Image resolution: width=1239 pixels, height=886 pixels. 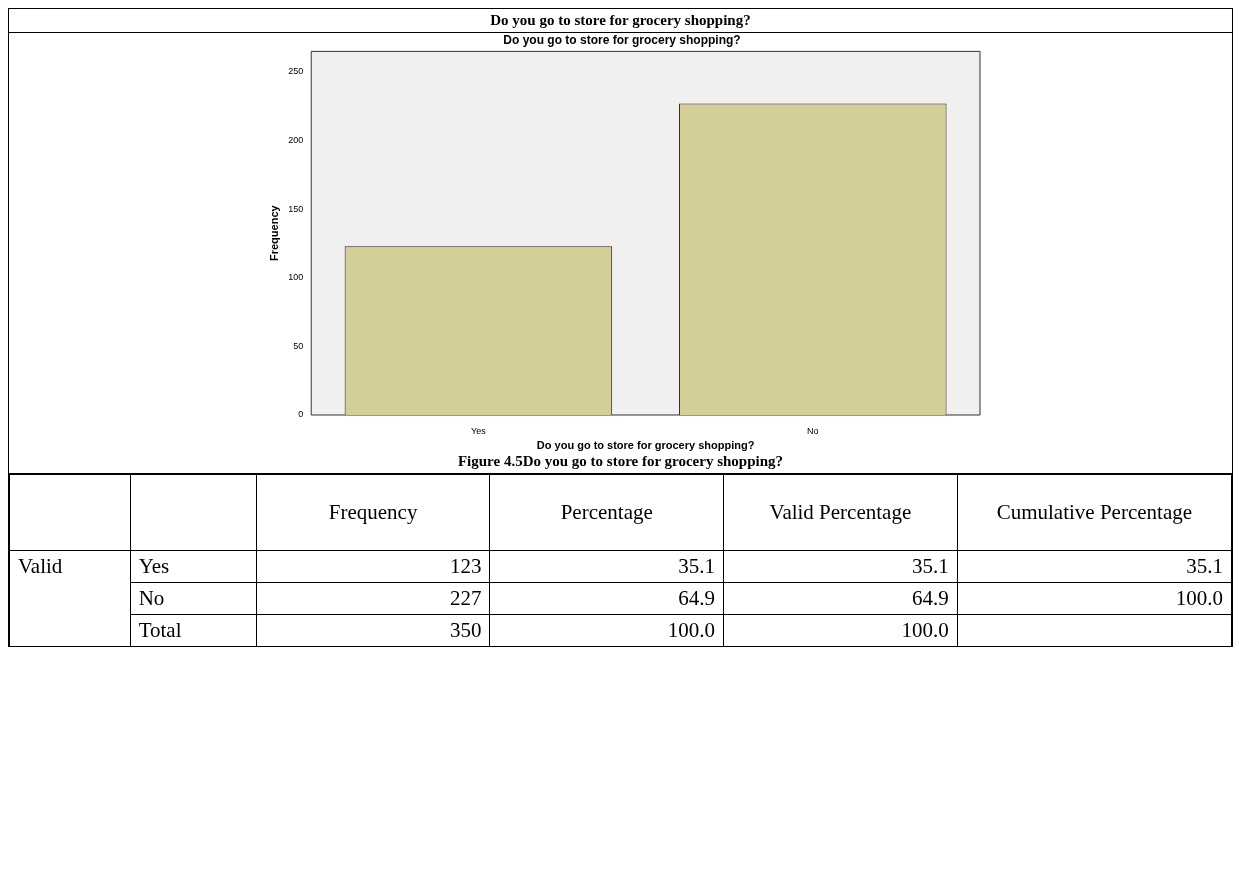 I want to click on caption: Figure 4.5Do you go to store for grocery shopping?, so click(x=620, y=462).